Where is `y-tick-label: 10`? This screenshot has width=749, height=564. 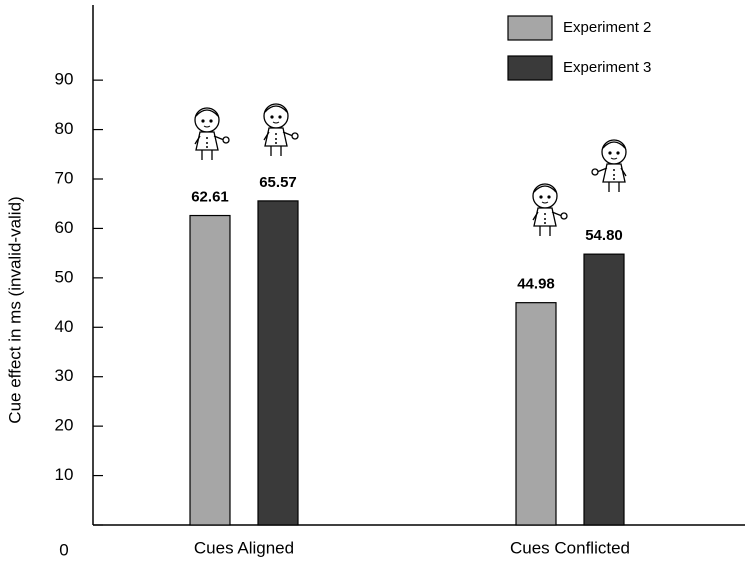 y-tick-label: 10 is located at coordinates (64, 474).